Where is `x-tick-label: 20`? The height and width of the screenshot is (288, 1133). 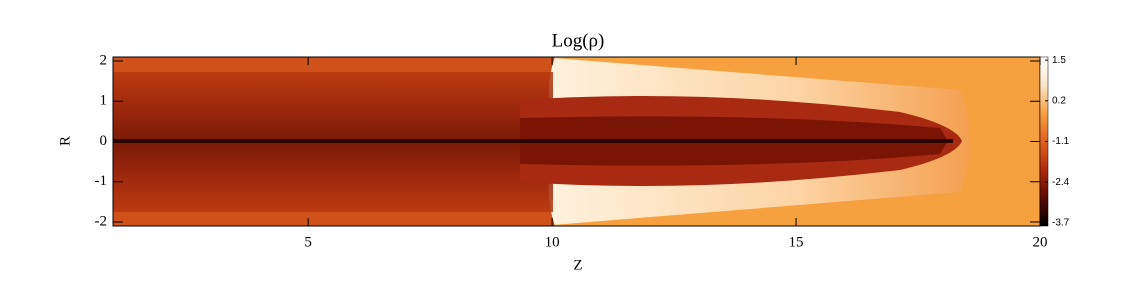
x-tick-label: 20 is located at coordinates (1040, 242).